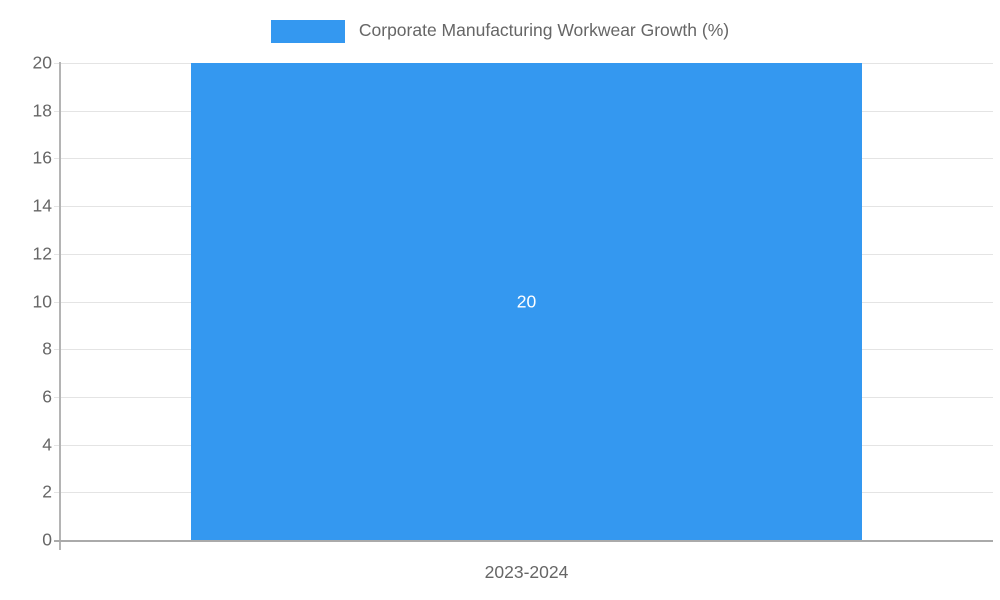  I want to click on y-axis-tick-label: 18, so click(42, 109).